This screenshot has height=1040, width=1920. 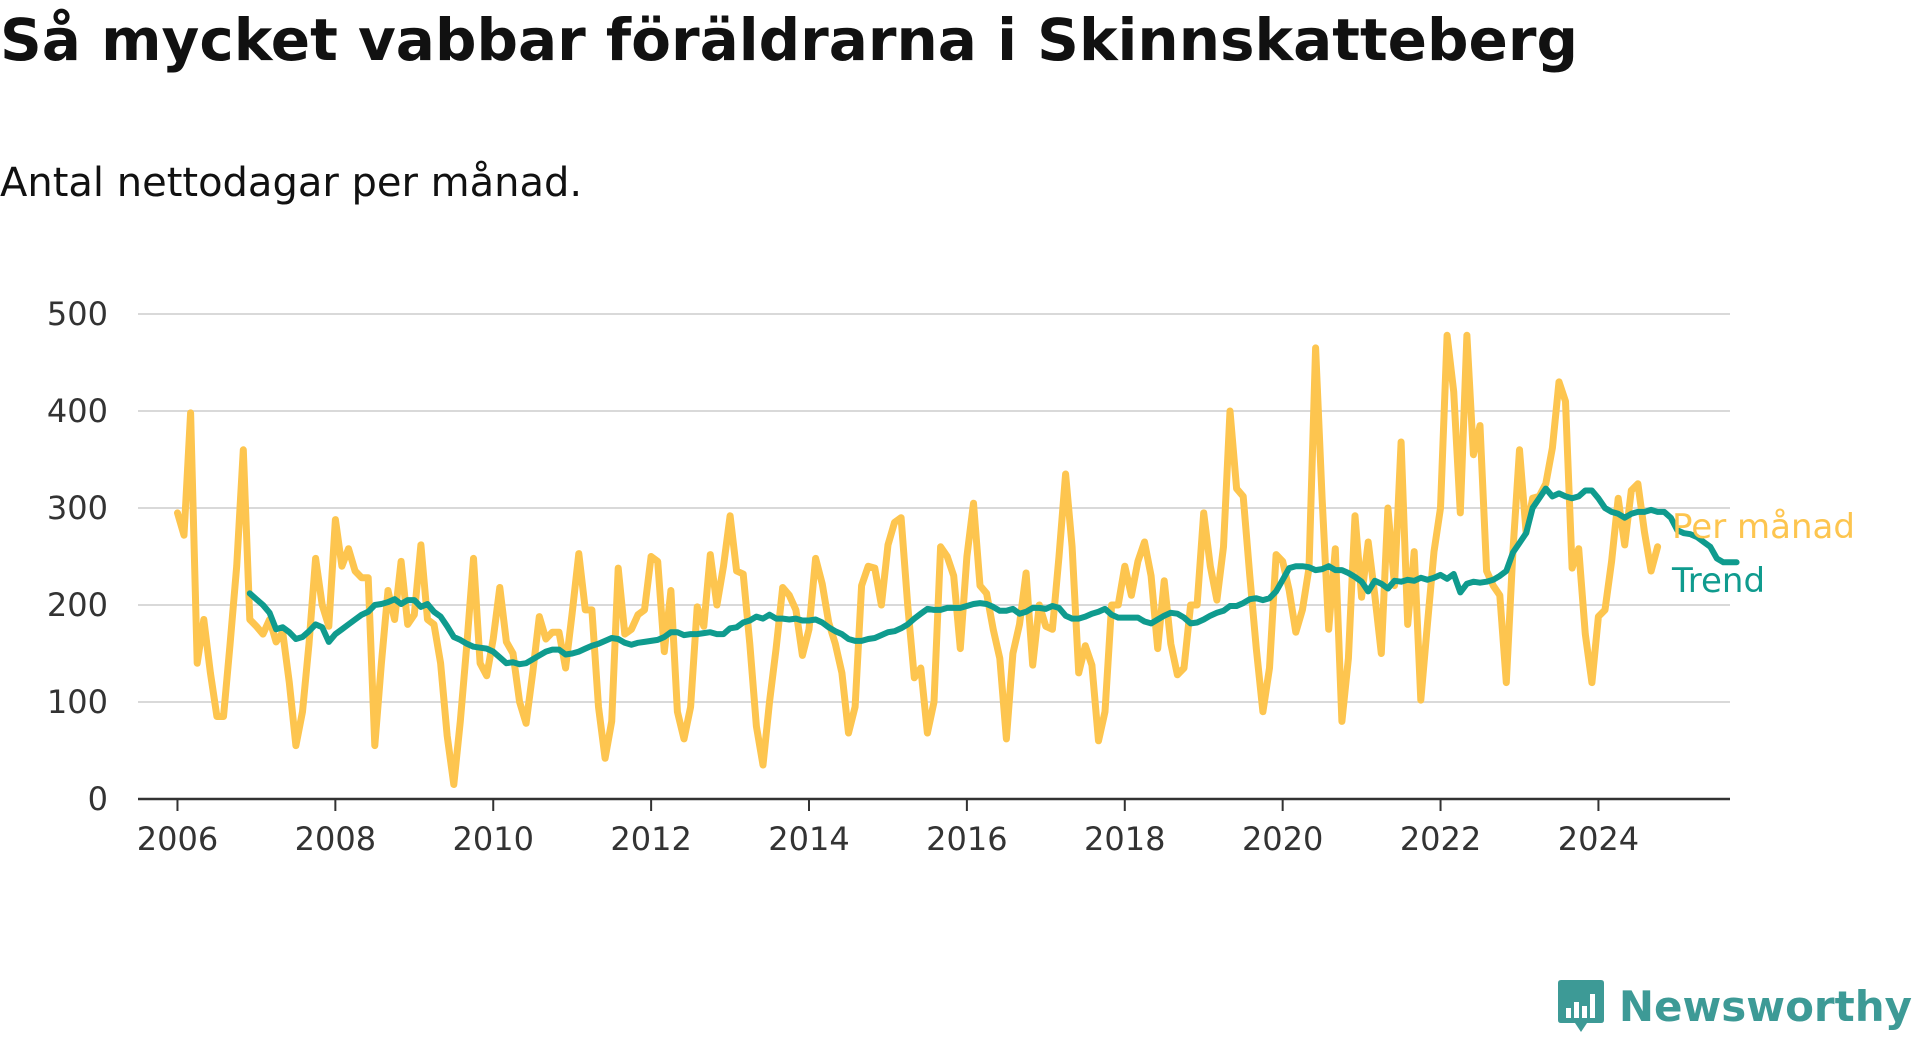 What do you see at coordinates (808, 839) in the screenshot?
I see `x-tick-label: 2014` at bounding box center [808, 839].